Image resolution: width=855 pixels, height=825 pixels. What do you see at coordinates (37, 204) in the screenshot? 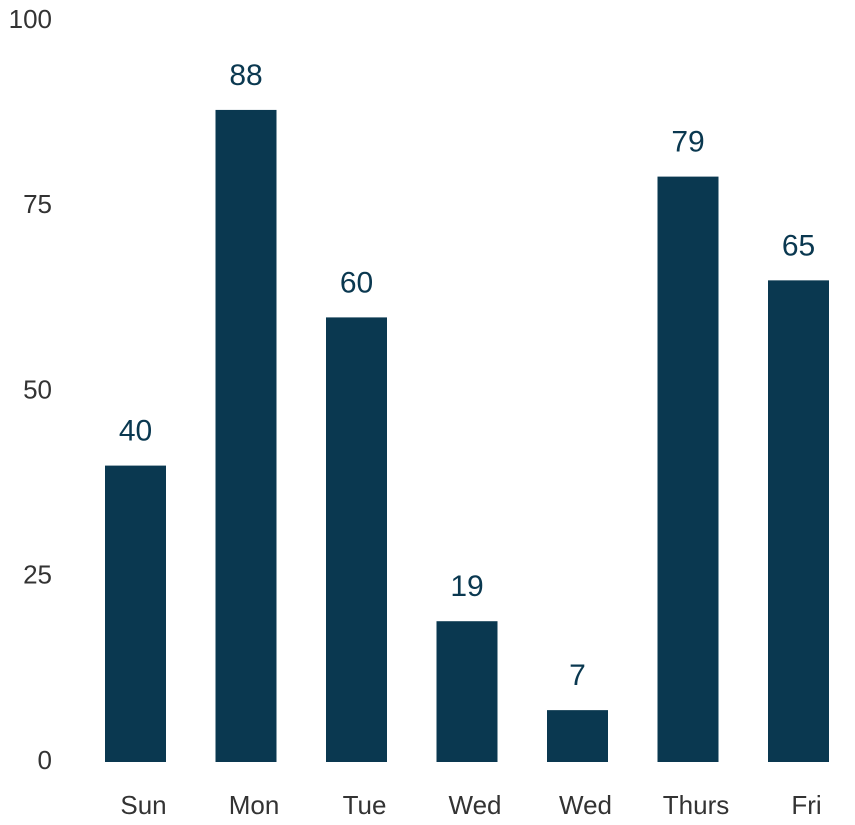
I see `y-tick-label: 75` at bounding box center [37, 204].